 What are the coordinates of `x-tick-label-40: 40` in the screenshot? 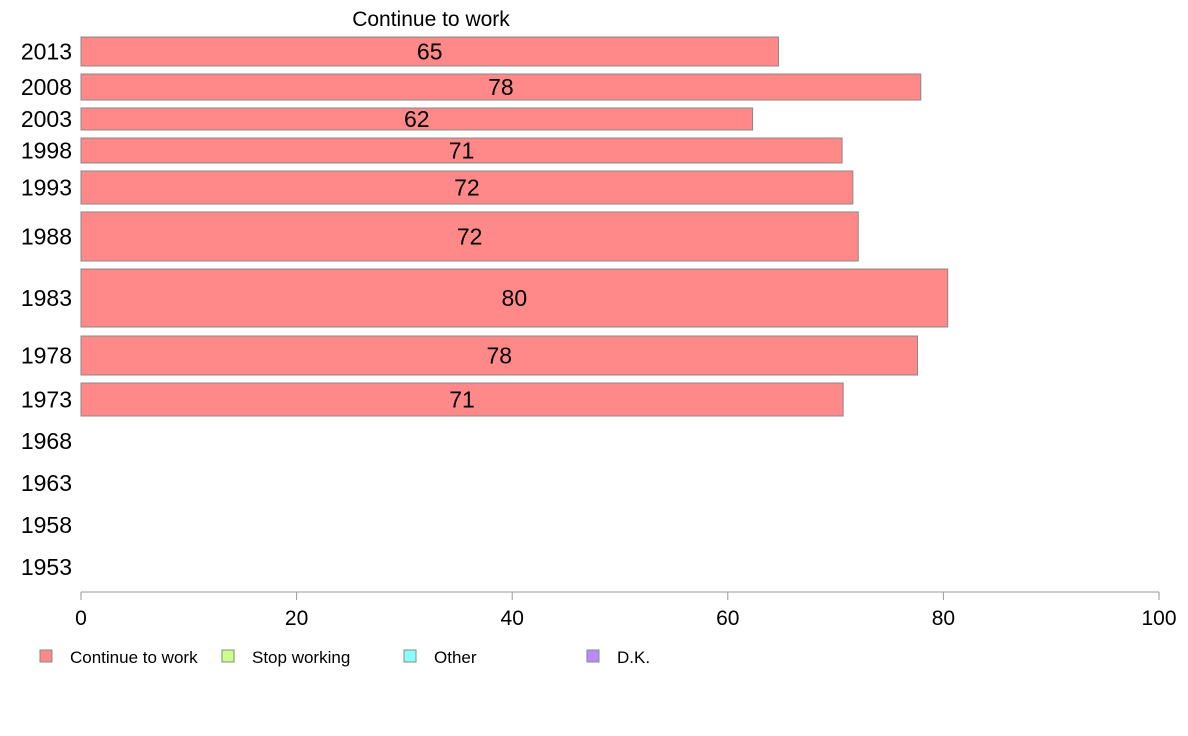 It's located at (512, 618).